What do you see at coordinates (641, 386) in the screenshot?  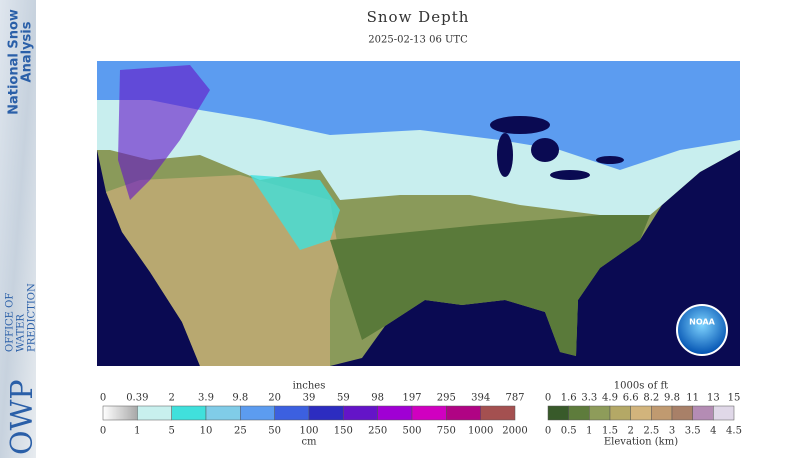 I see `legend-unit: 1000s of ft` at bounding box center [641, 386].